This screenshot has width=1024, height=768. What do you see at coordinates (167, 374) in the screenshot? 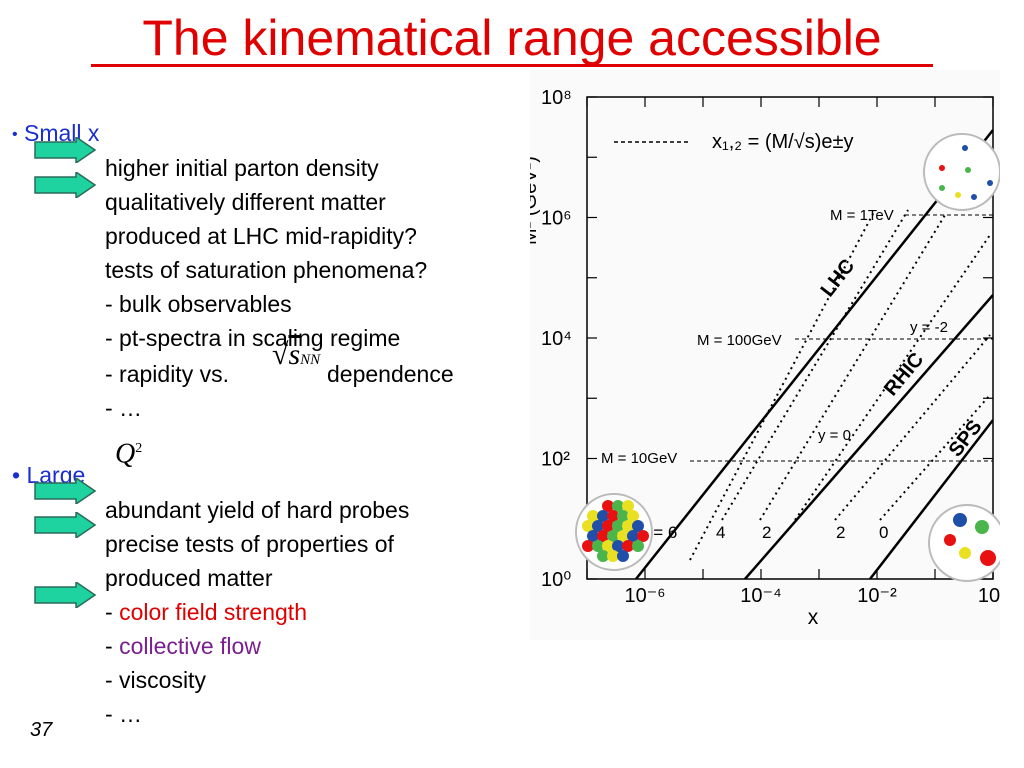
I see `rapidity-prefix: - rapidity vs.` at bounding box center [167, 374].